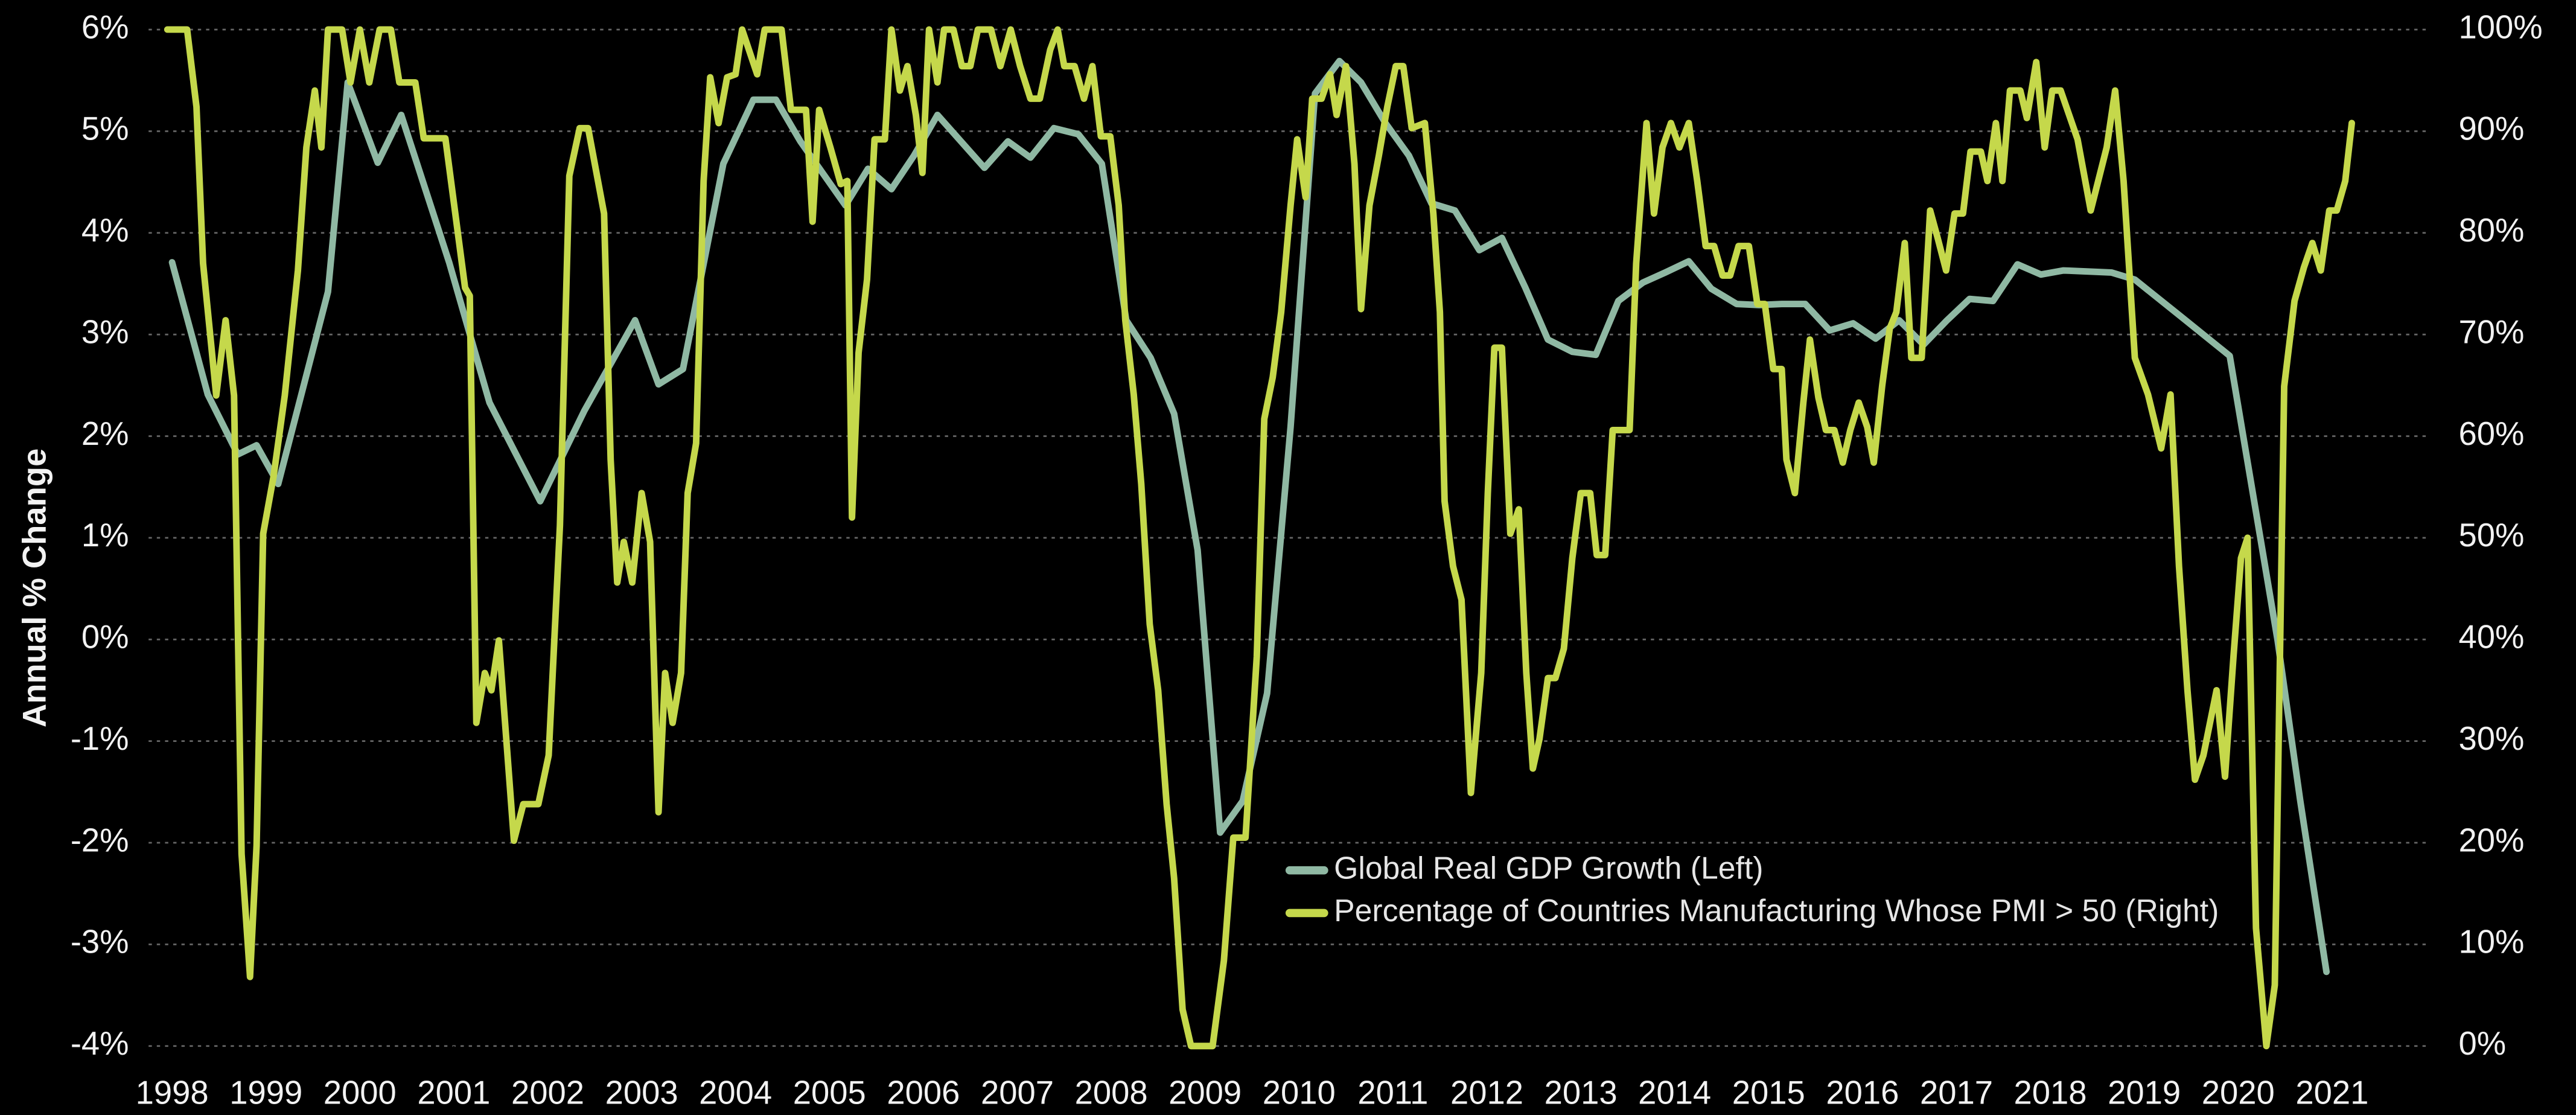 This screenshot has width=2576, height=1115. What do you see at coordinates (2491, 638) in the screenshot?
I see `y2-tick-label: 40%` at bounding box center [2491, 638].